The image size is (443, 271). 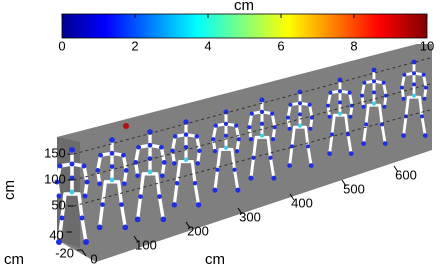 What do you see at coordinates (353, 45) in the screenshot?
I see `colorbar-tick-label: 8` at bounding box center [353, 45].